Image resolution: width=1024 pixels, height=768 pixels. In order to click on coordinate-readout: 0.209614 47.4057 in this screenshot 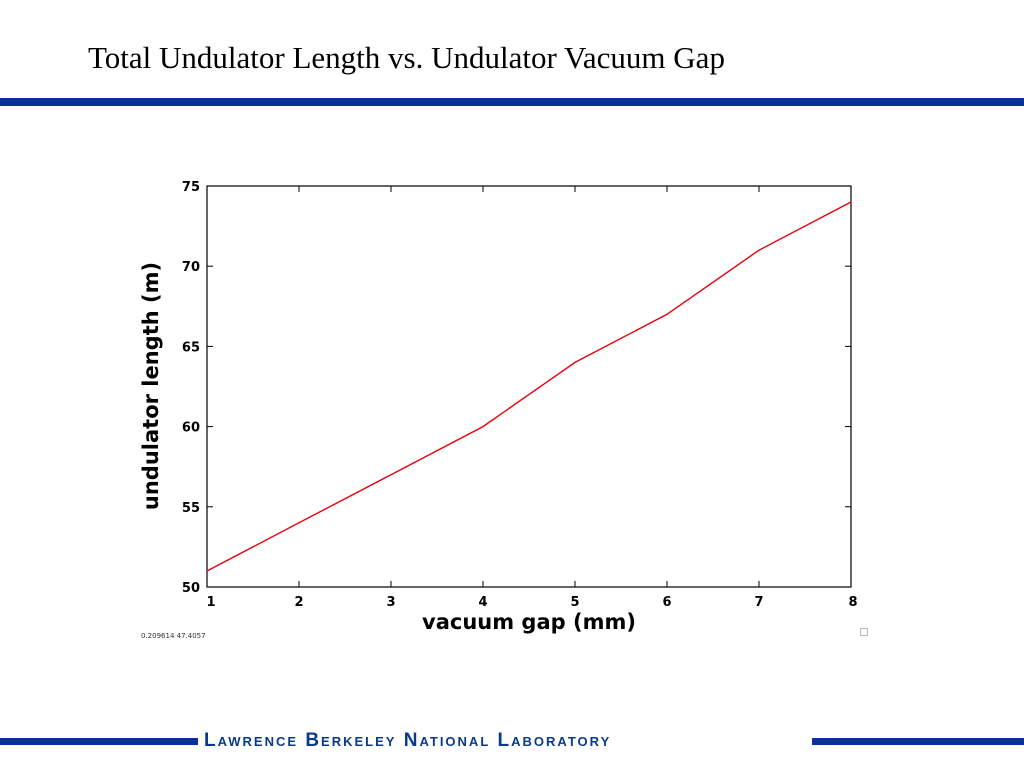, I will do `click(173, 636)`.